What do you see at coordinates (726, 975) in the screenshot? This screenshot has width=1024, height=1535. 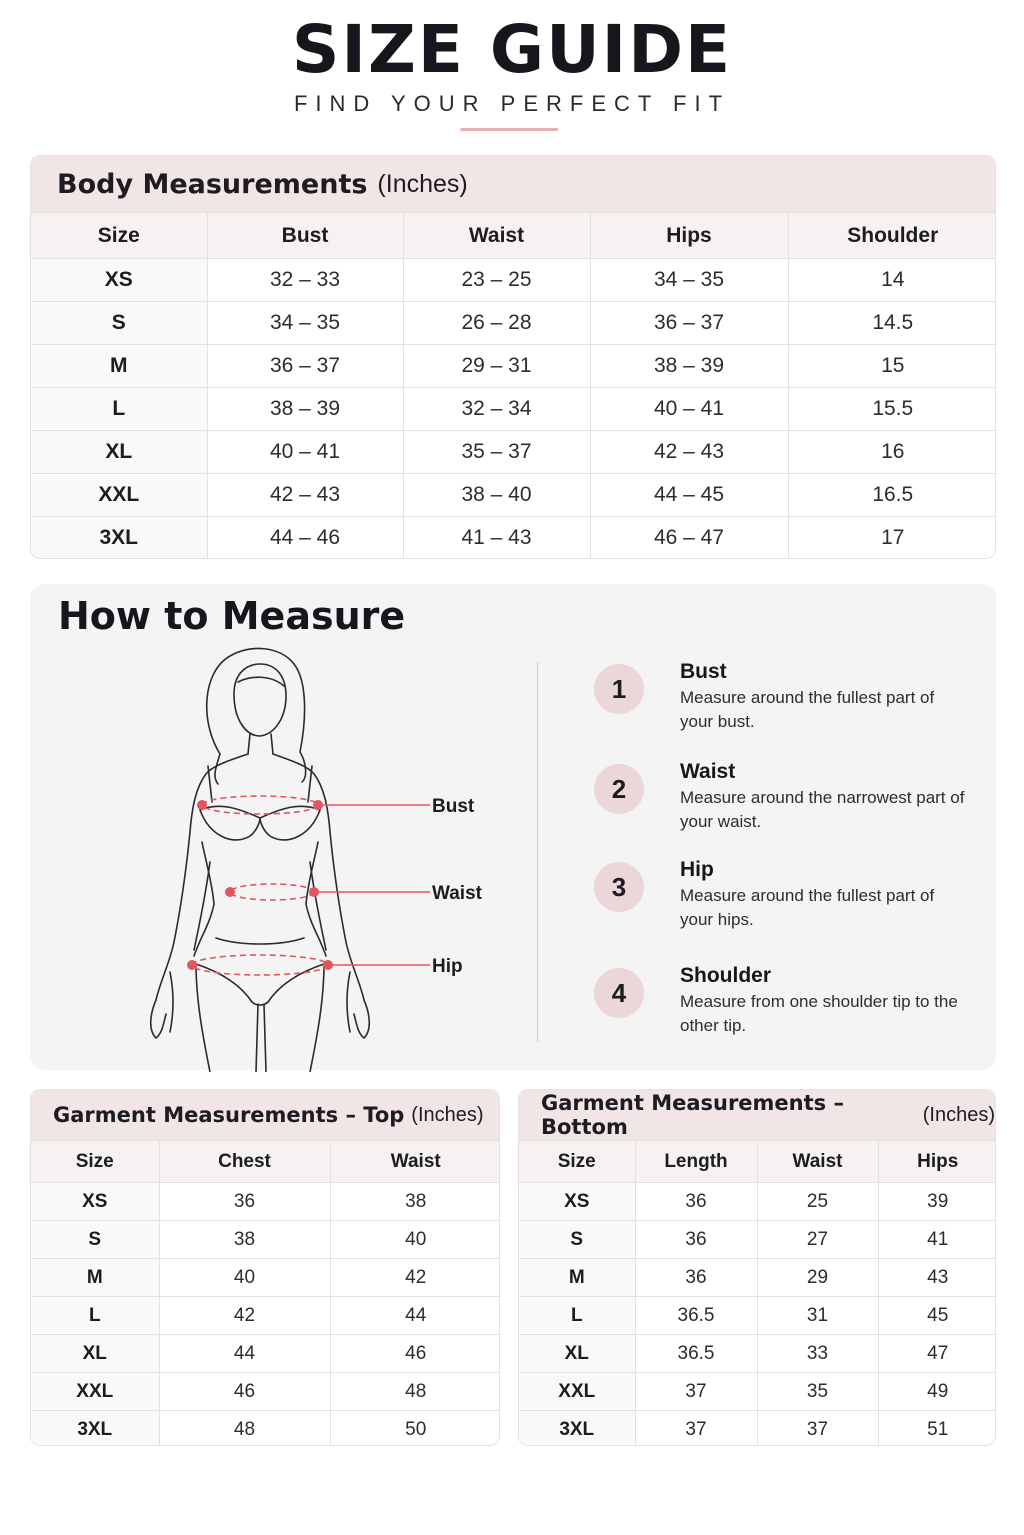 I see `step-name: Shoulder` at bounding box center [726, 975].